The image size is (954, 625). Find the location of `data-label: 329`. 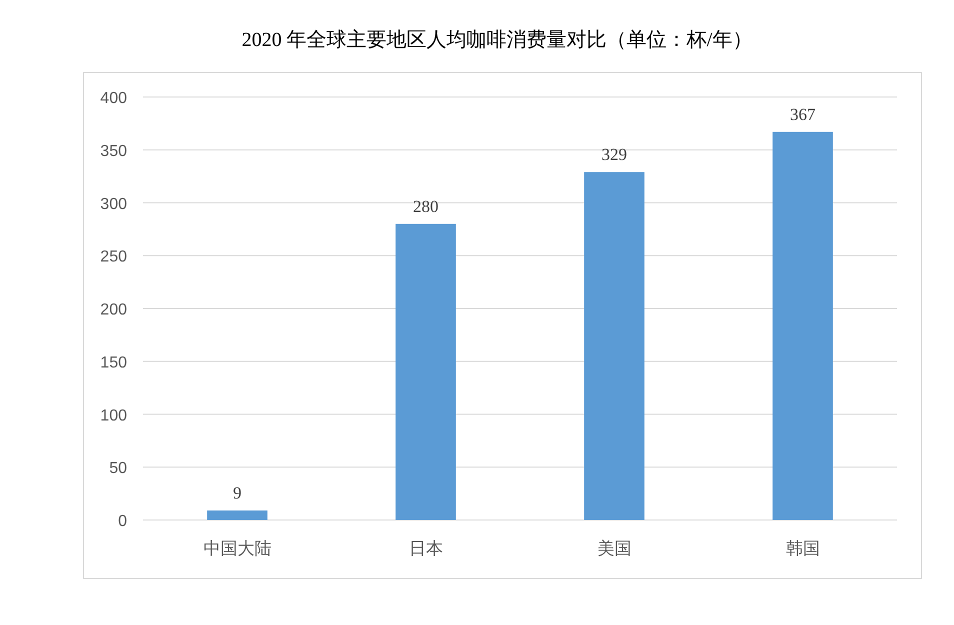

data-label: 329 is located at coordinates (614, 154).